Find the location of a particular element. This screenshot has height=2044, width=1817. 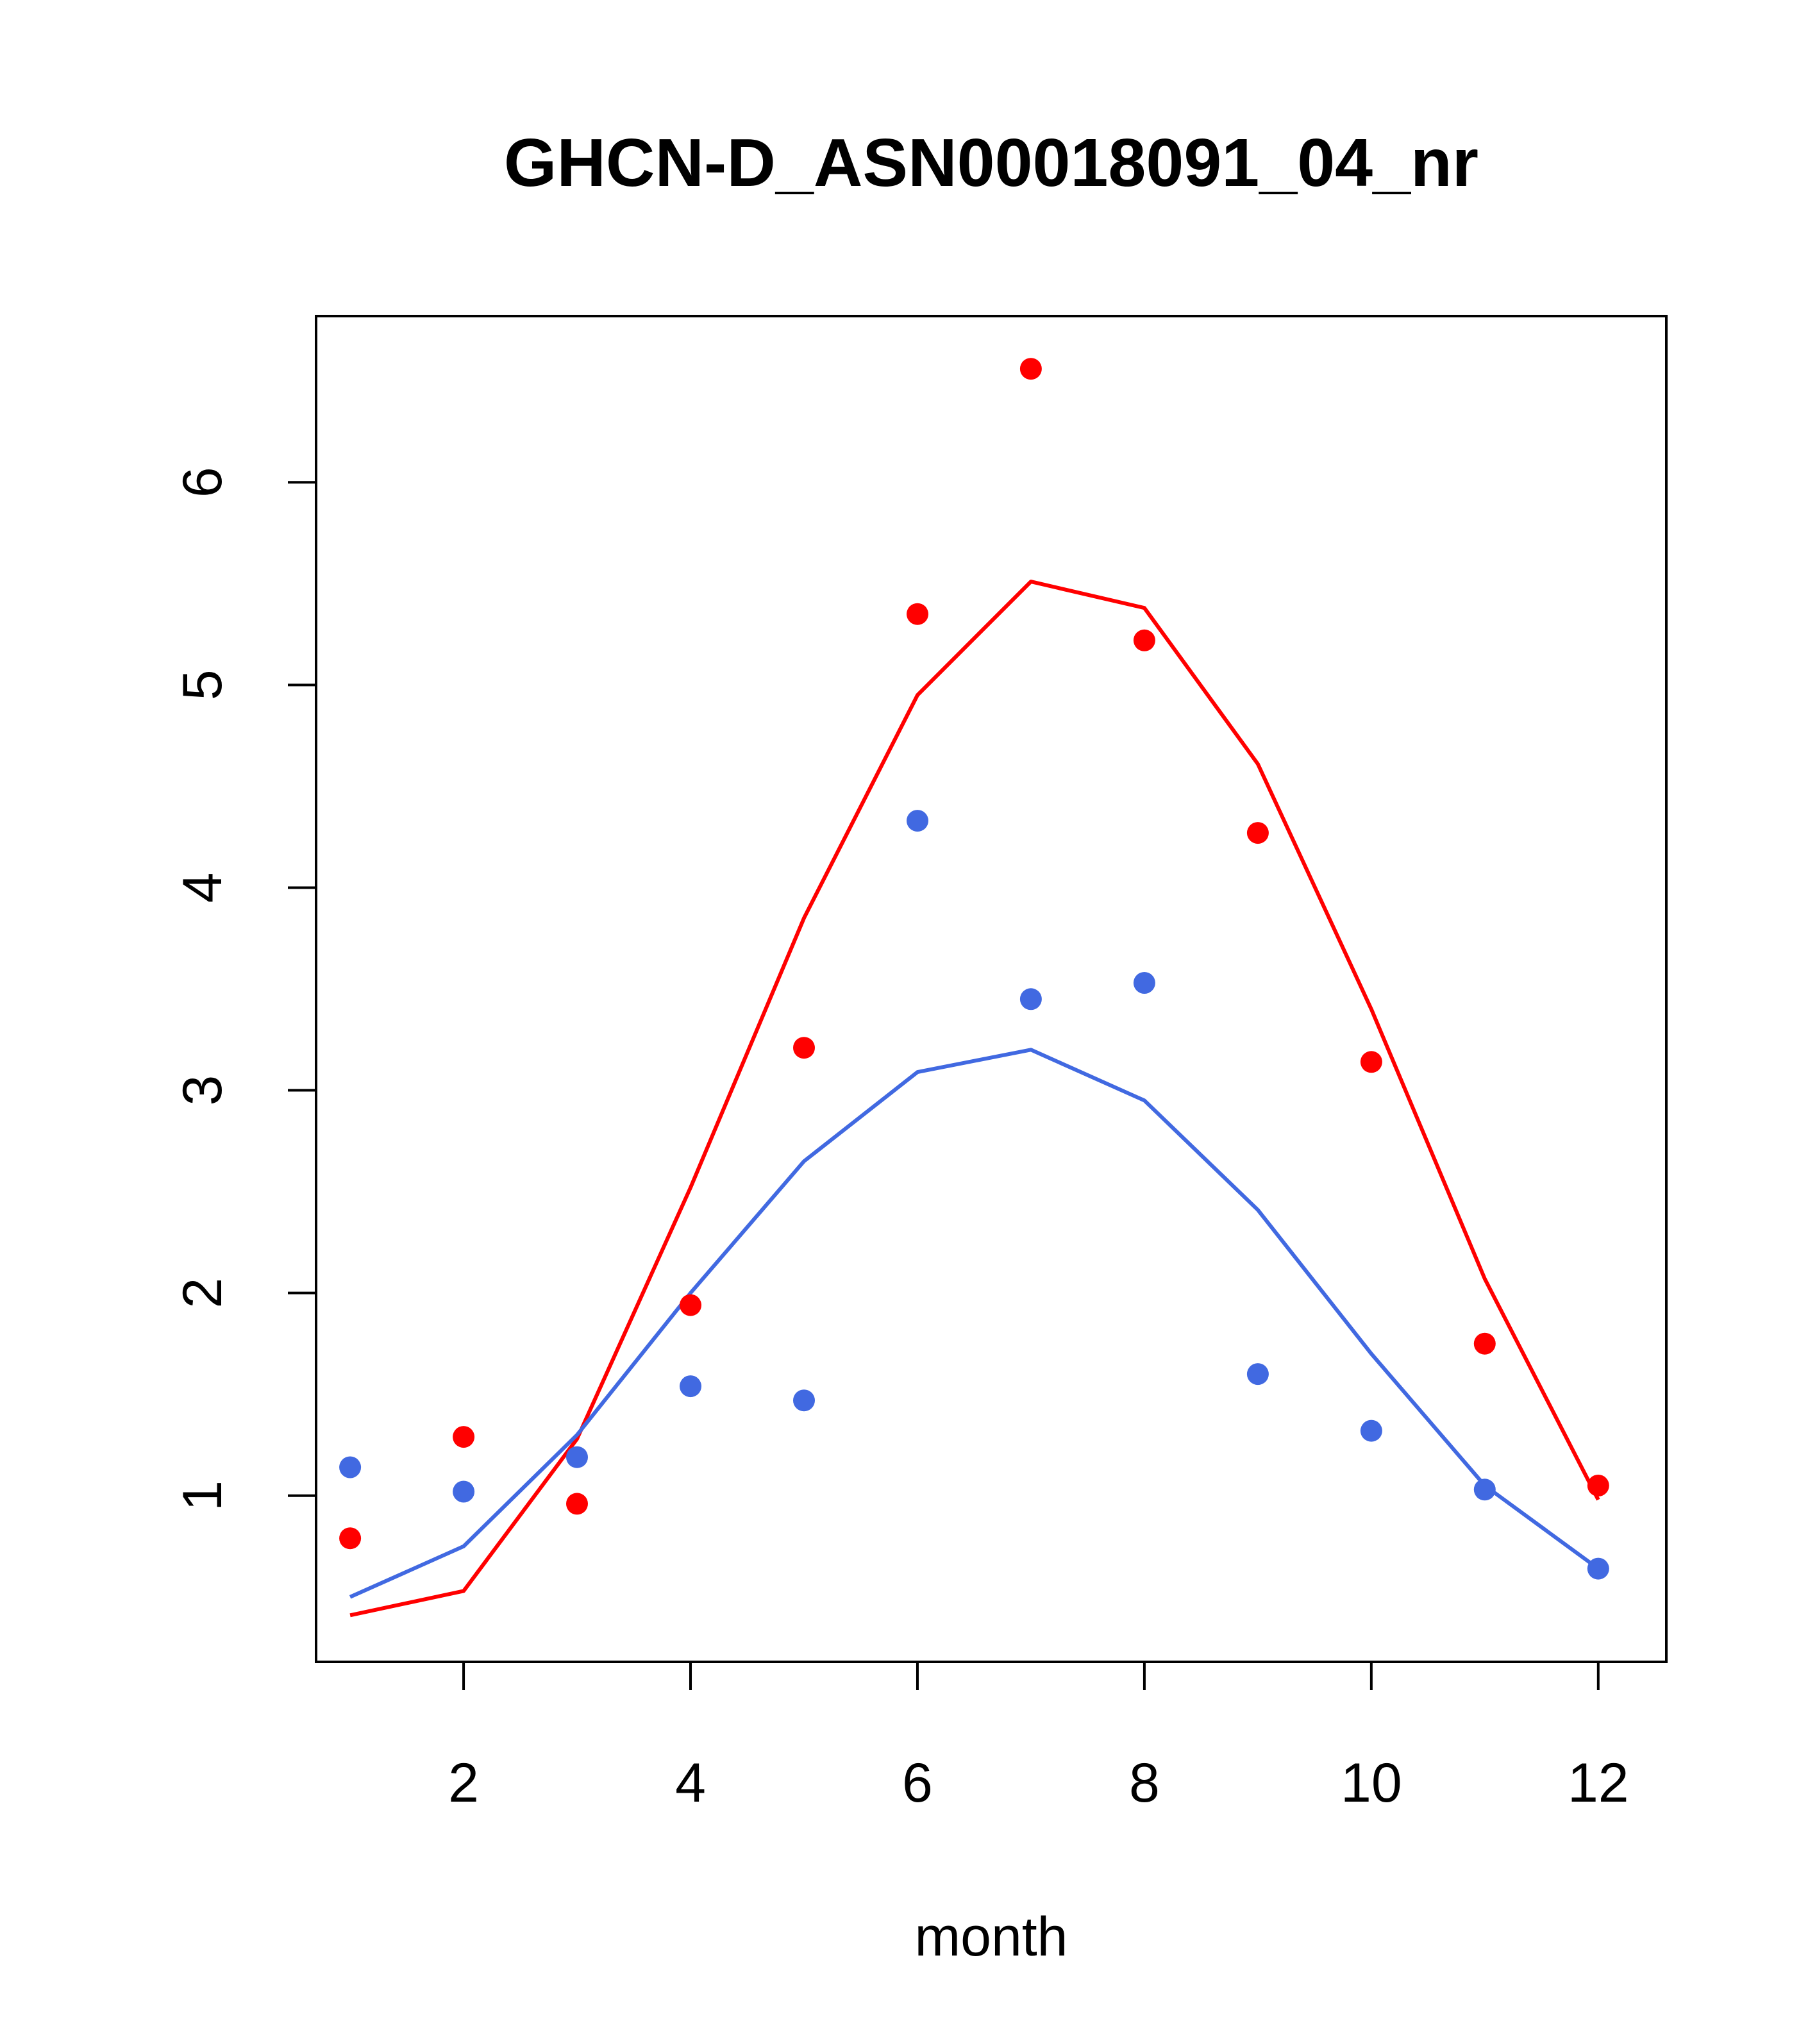

y-axis: 1 2 3 4 5 6 is located at coordinates (245, 989).